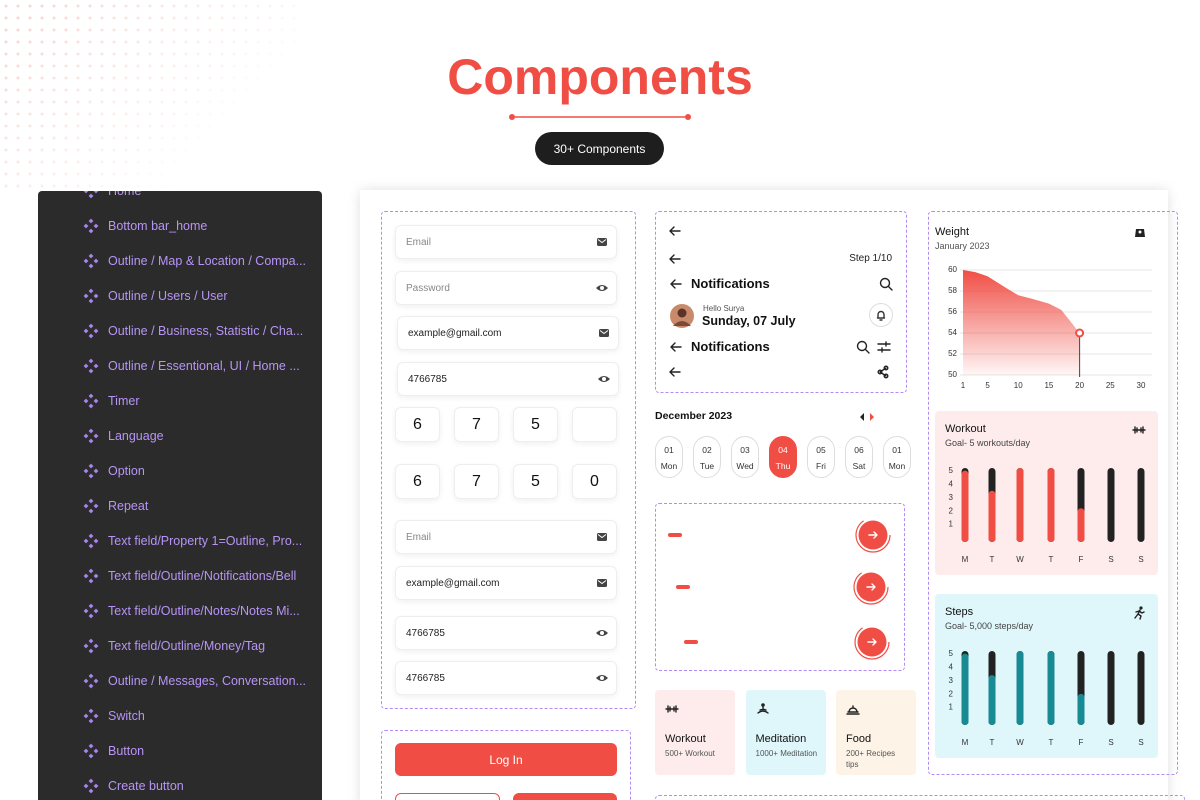 The image size is (1200, 800). Describe the element at coordinates (1020, 559) in the screenshot. I see `x-tick-label: W` at that location.